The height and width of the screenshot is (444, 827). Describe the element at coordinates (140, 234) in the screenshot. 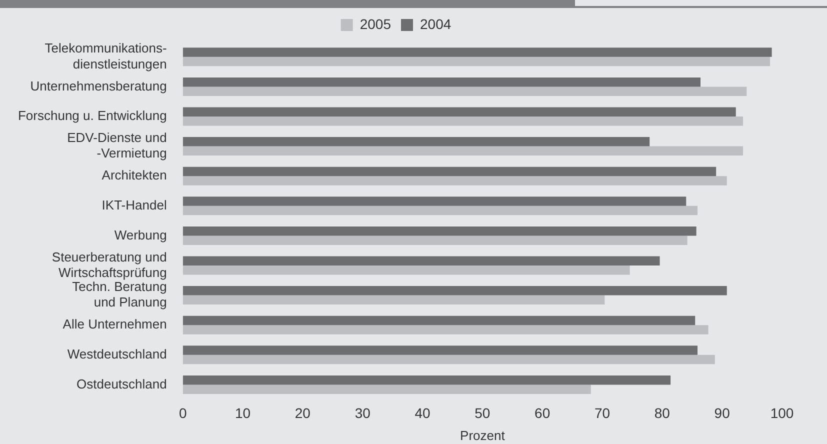

I see `y-tick-label: Werbung` at that location.